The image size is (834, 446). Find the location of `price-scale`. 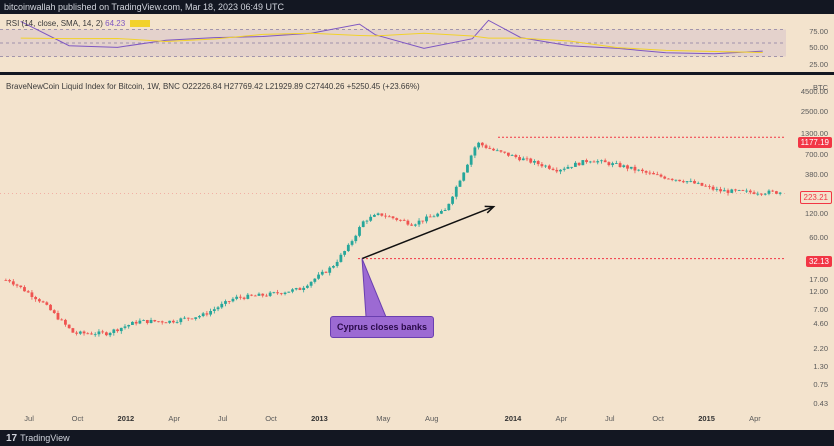

price-scale is located at coordinates (810, 242).